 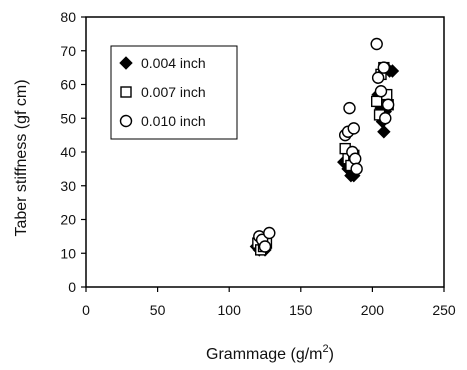 I want to click on y-tick-label: 80, so click(x=68, y=17).